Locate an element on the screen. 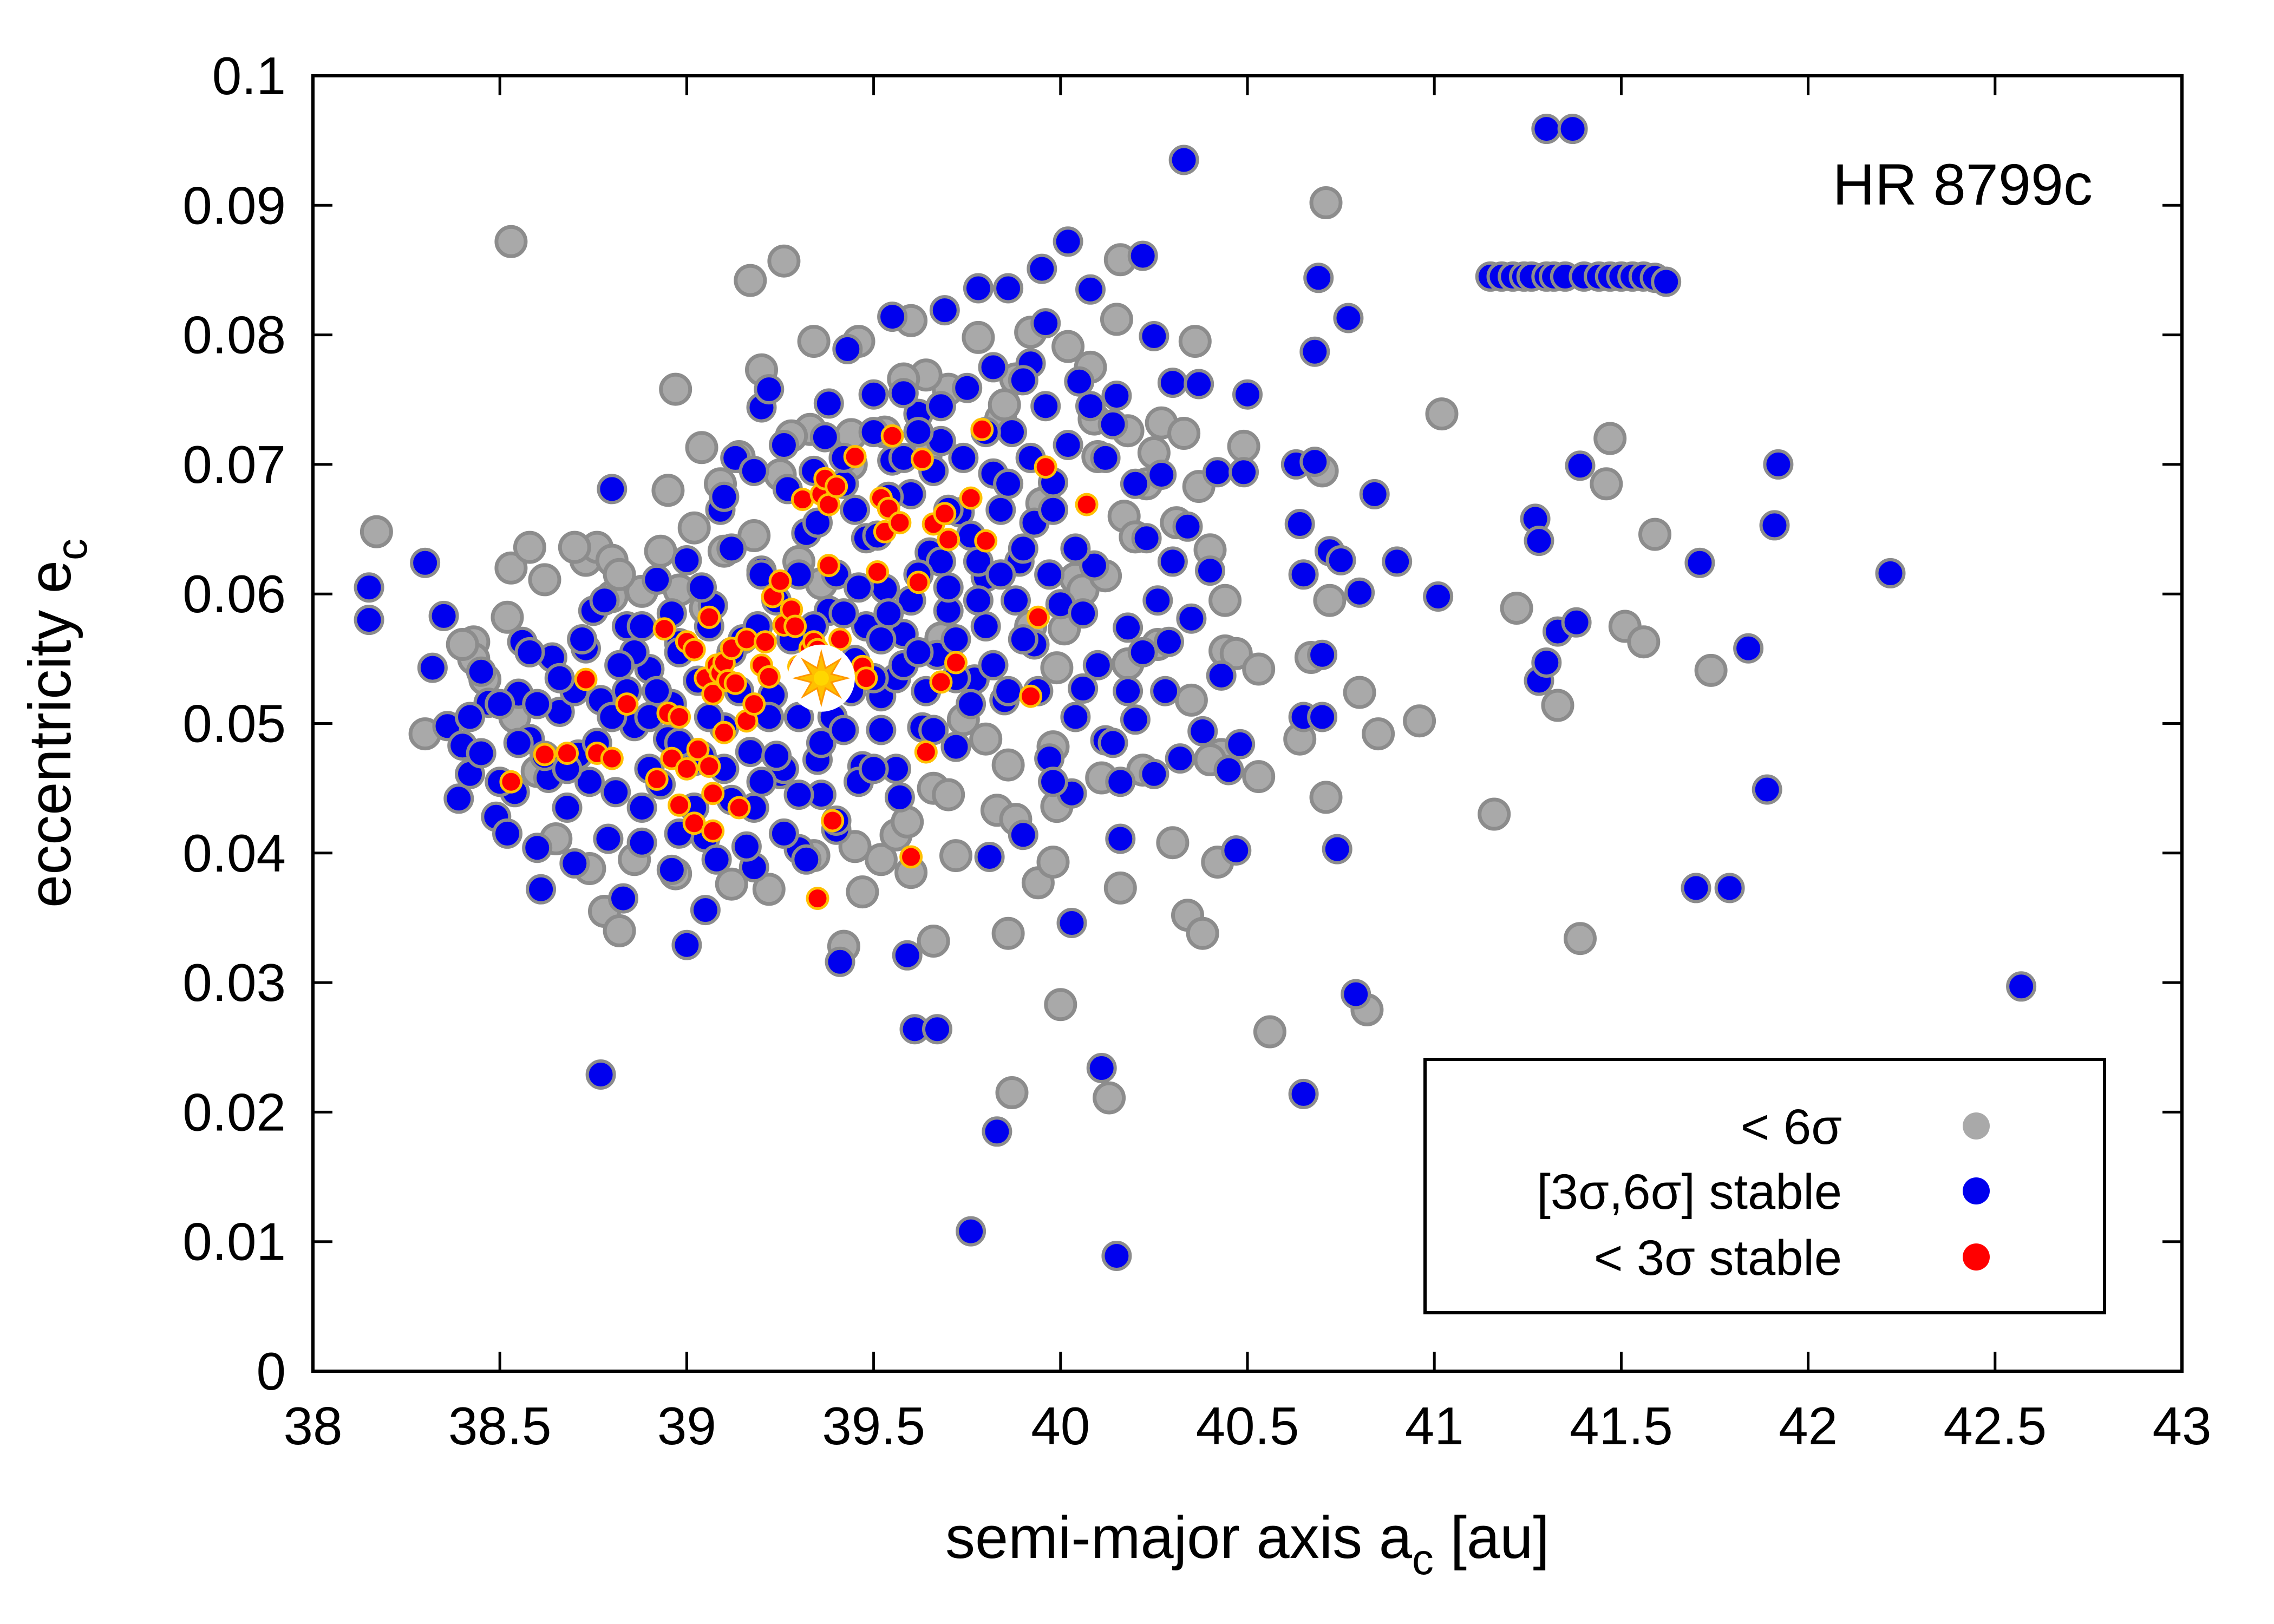 The width and height of the screenshot is (2274, 1624). x-tick-label: 38.5 is located at coordinates (500, 1426).